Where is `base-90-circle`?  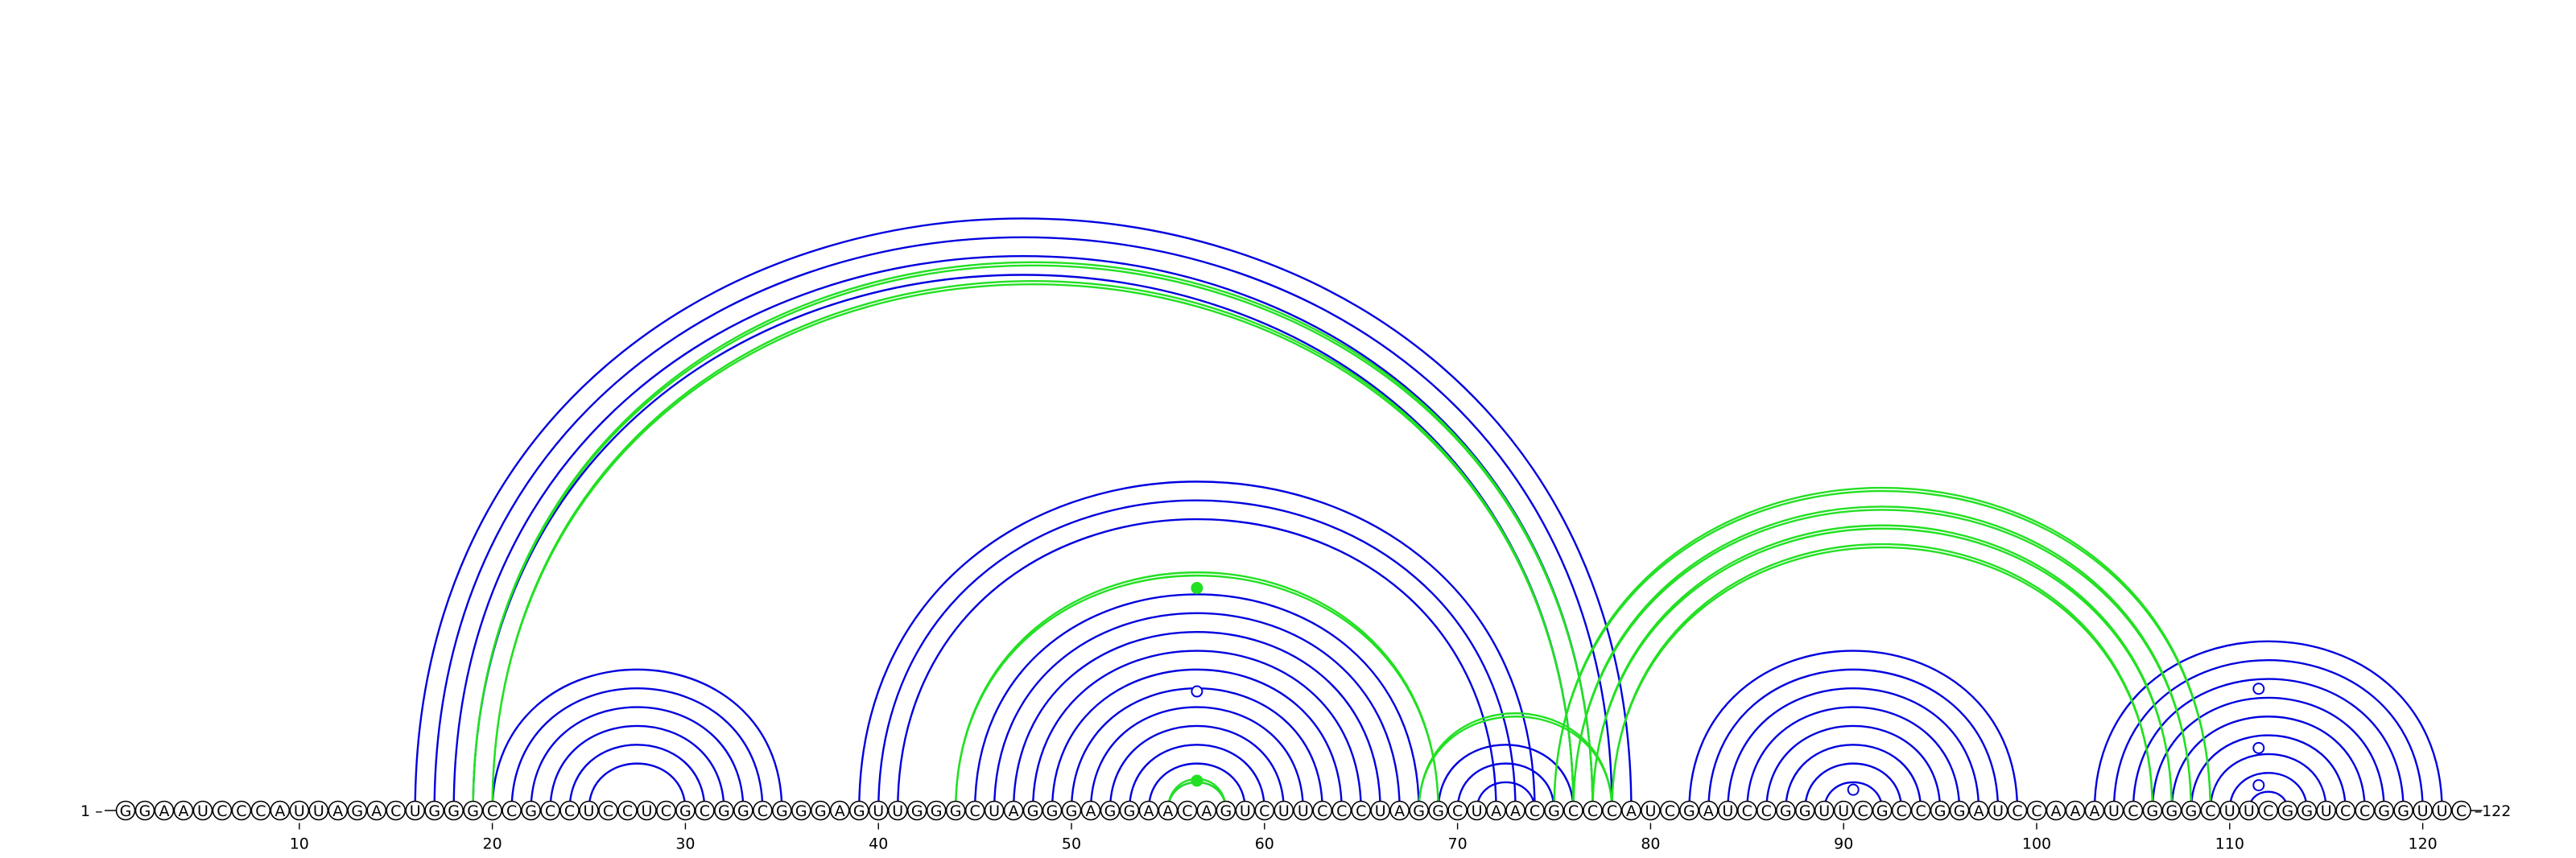 base-90-circle is located at coordinates (1844, 811).